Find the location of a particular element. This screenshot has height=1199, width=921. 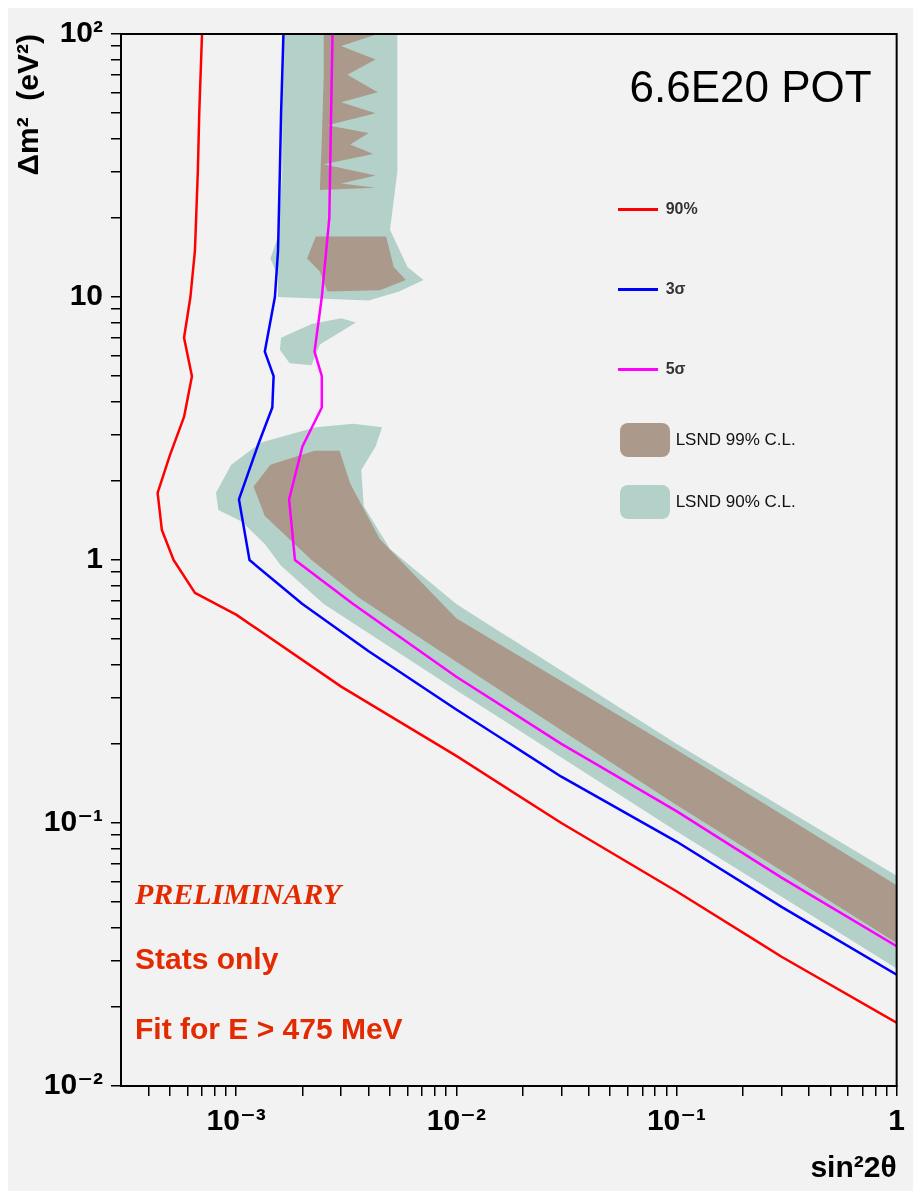

x-axis-title: sin²2θ is located at coordinates (853, 1167).